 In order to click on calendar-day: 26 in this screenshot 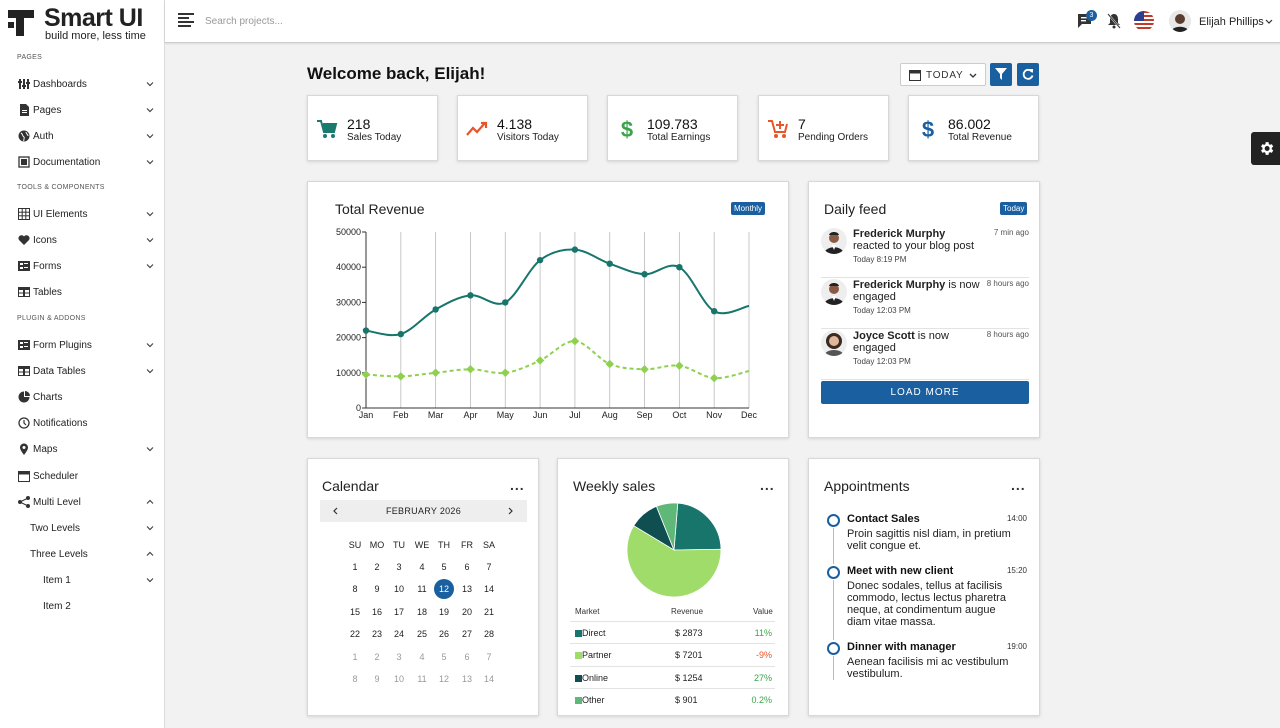, I will do `click(443, 634)`.